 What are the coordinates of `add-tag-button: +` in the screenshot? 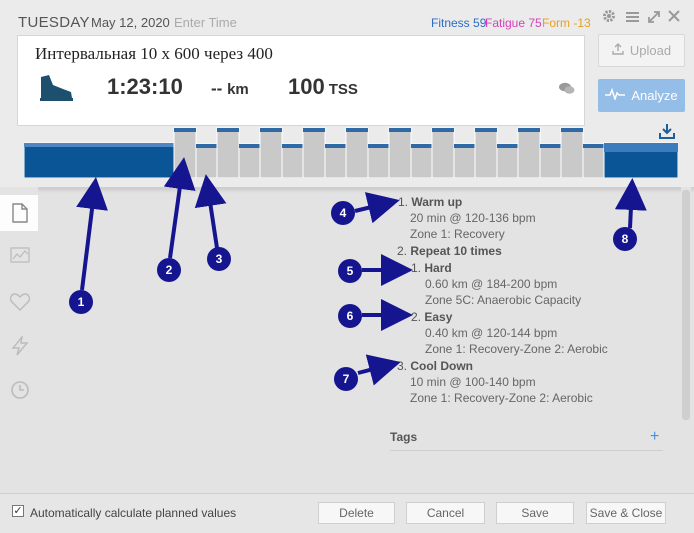 It's located at (655, 436).